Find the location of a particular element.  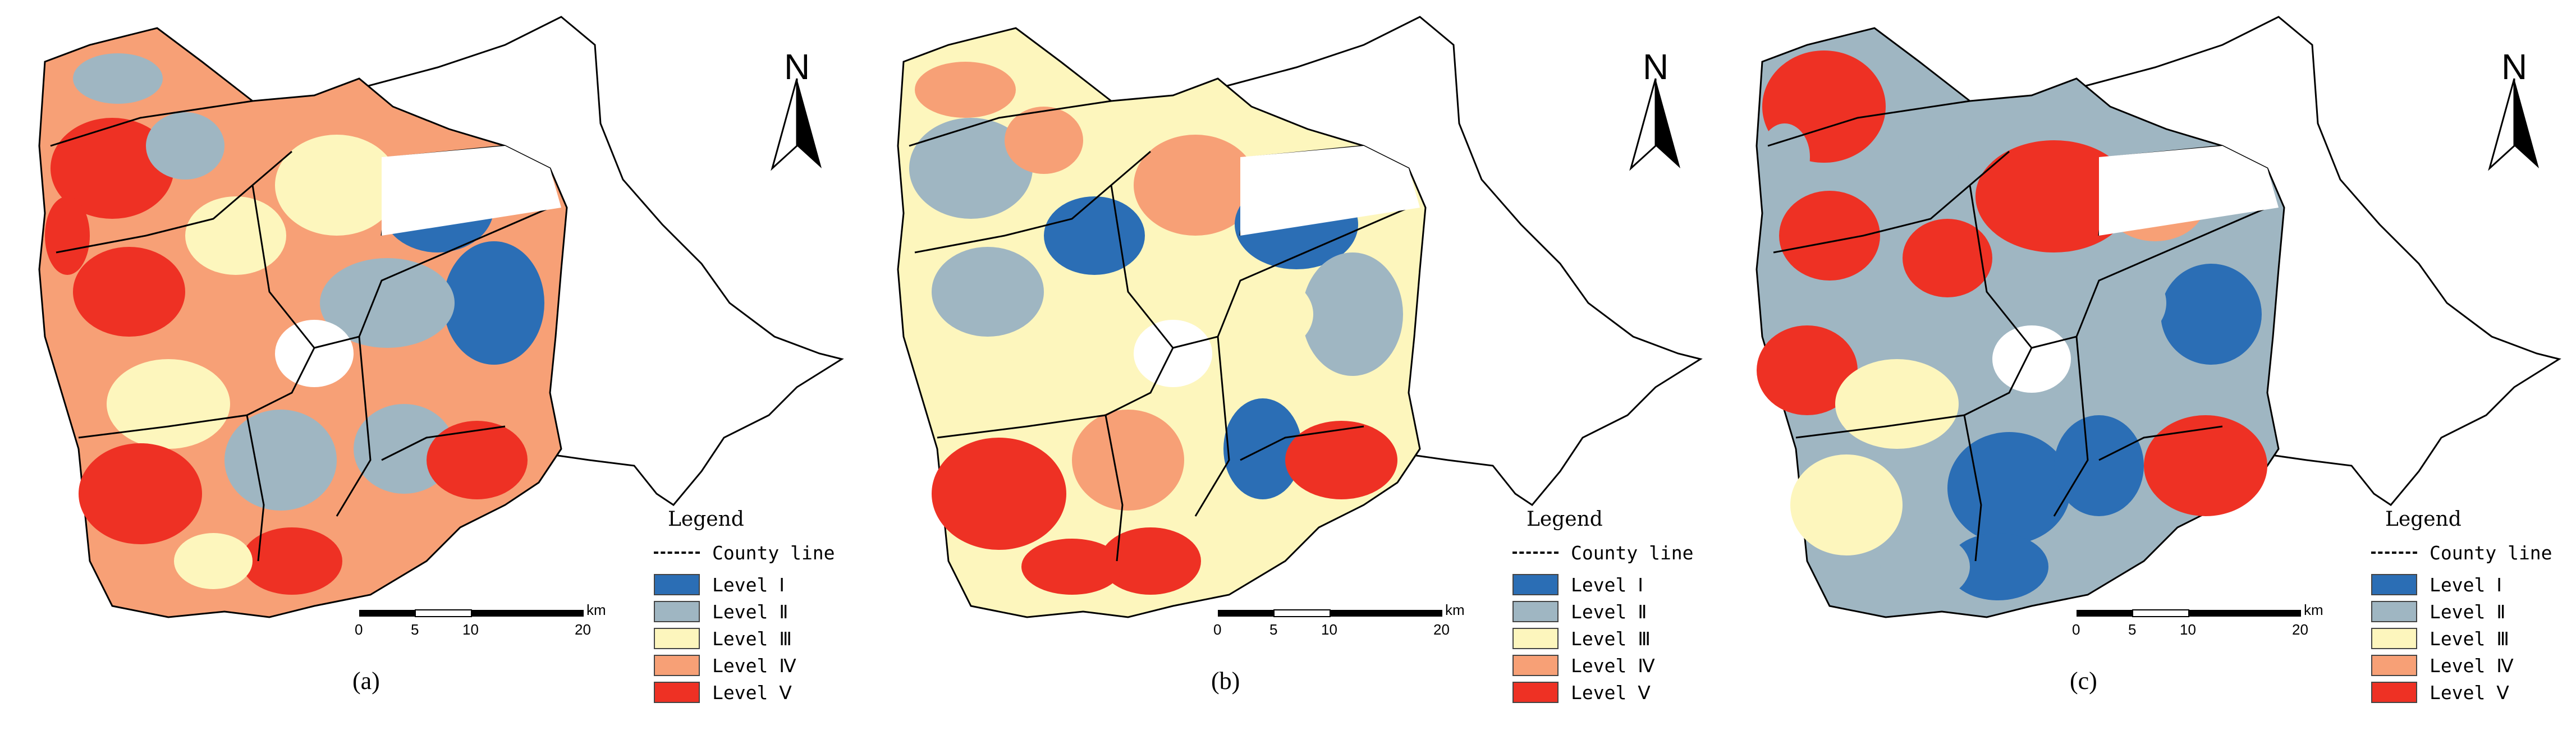

map-c-legend-level-4: Level Ⅳ is located at coordinates (2442, 665).